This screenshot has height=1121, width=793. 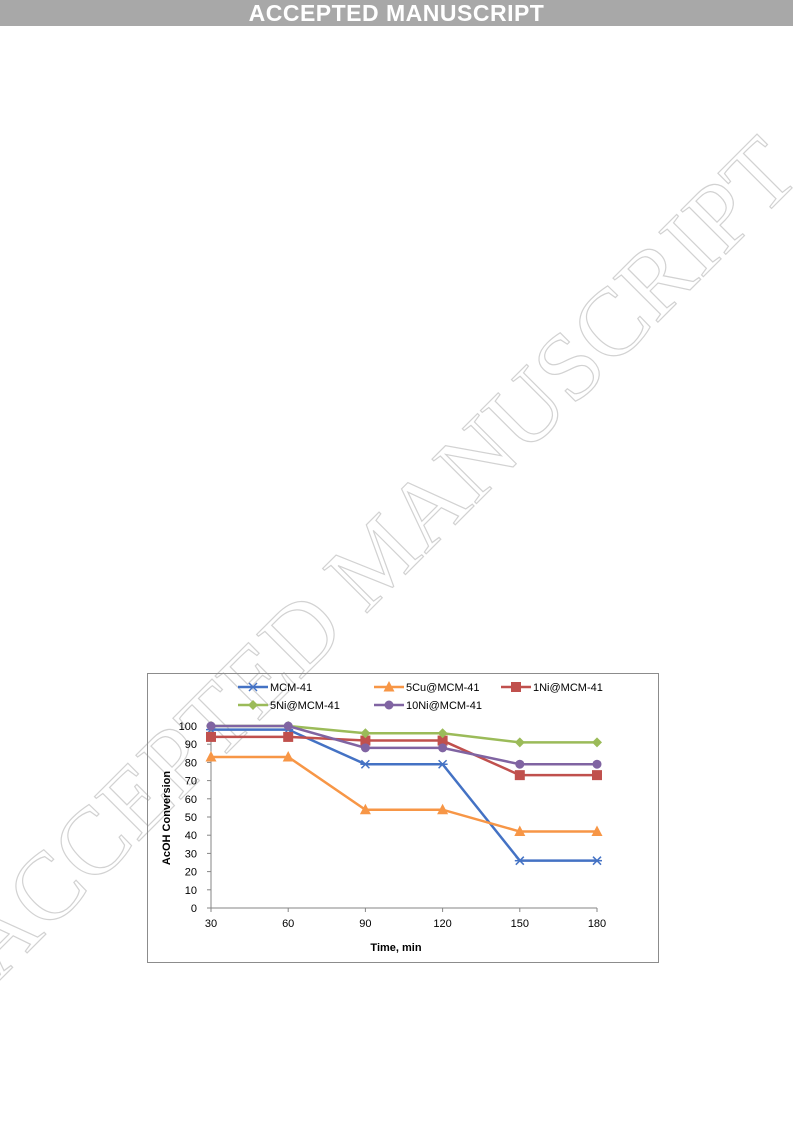 I want to click on plot-series, so click(x=404, y=793).